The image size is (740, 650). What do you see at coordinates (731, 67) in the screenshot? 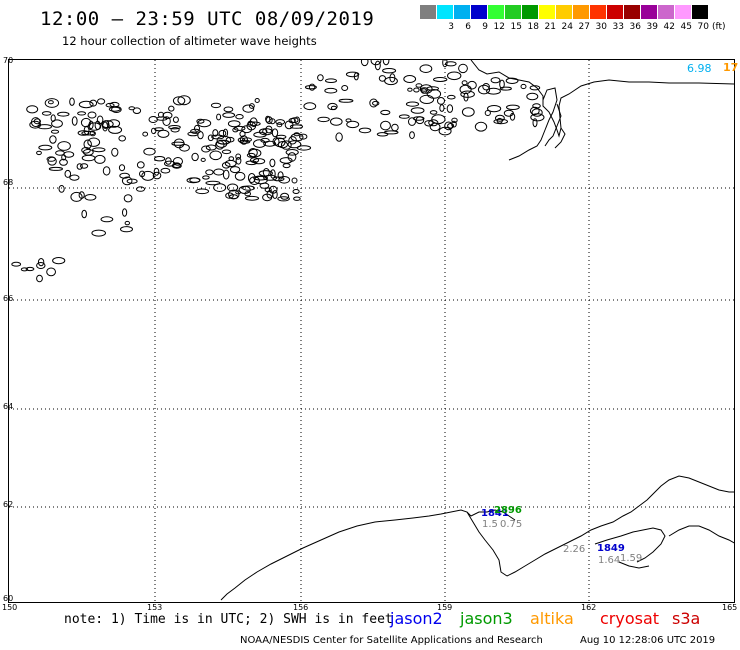
I see `orange-value-label: 17` at bounding box center [731, 67].